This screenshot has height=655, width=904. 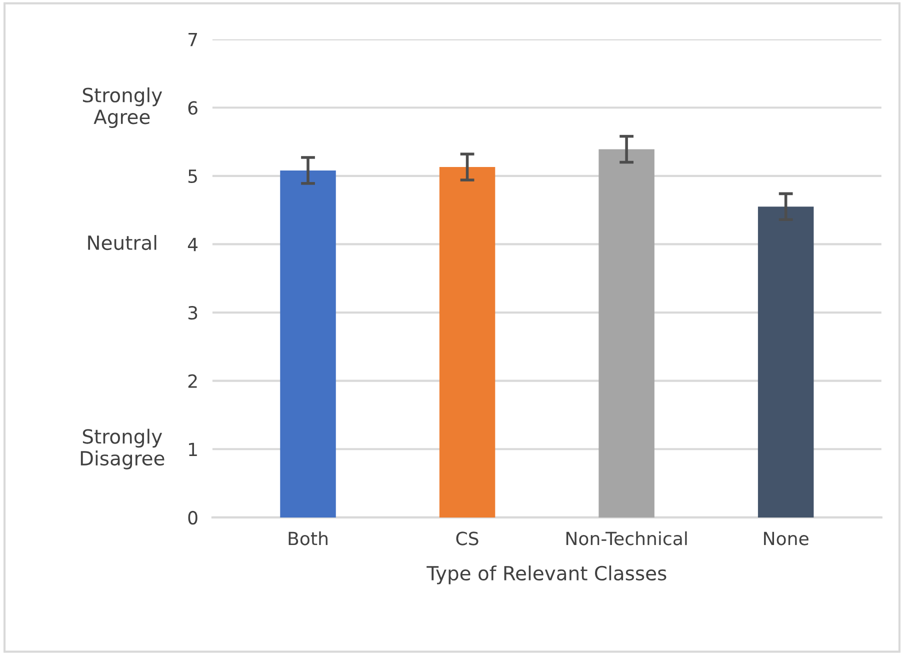 What do you see at coordinates (546, 574) in the screenshot?
I see `x-axis-title: Type of Relevant Classes` at bounding box center [546, 574].